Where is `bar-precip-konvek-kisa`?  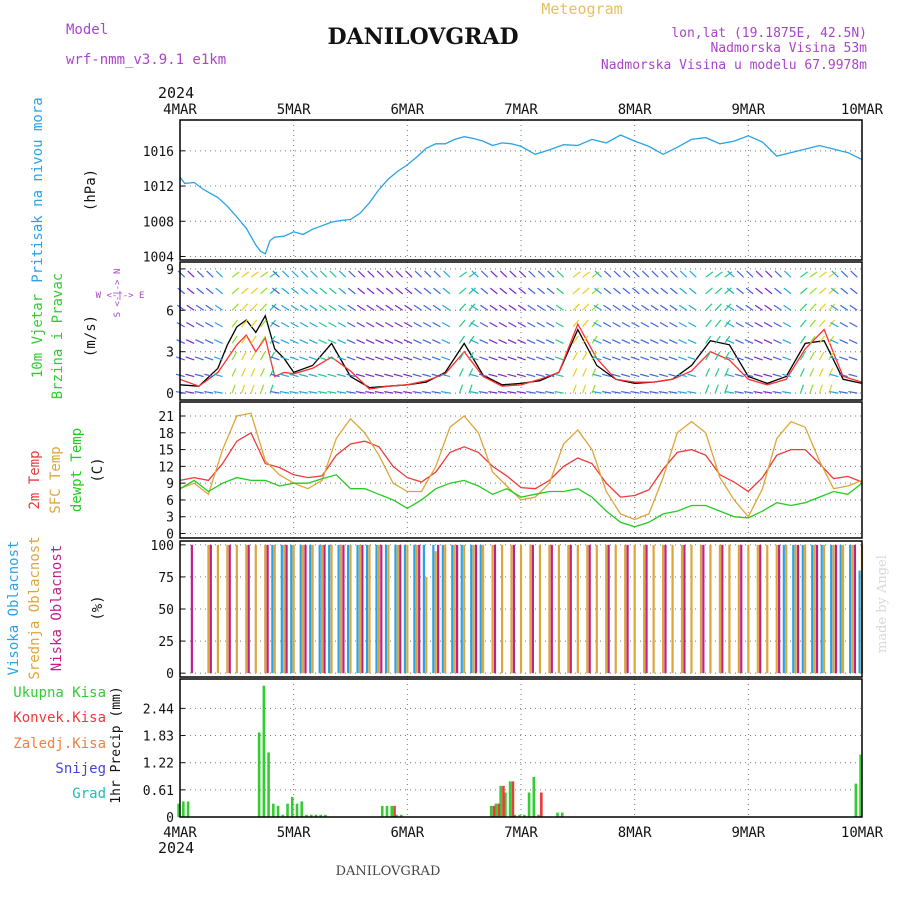
bar-precip-konvek-kisa is located at coordinates (541, 804).